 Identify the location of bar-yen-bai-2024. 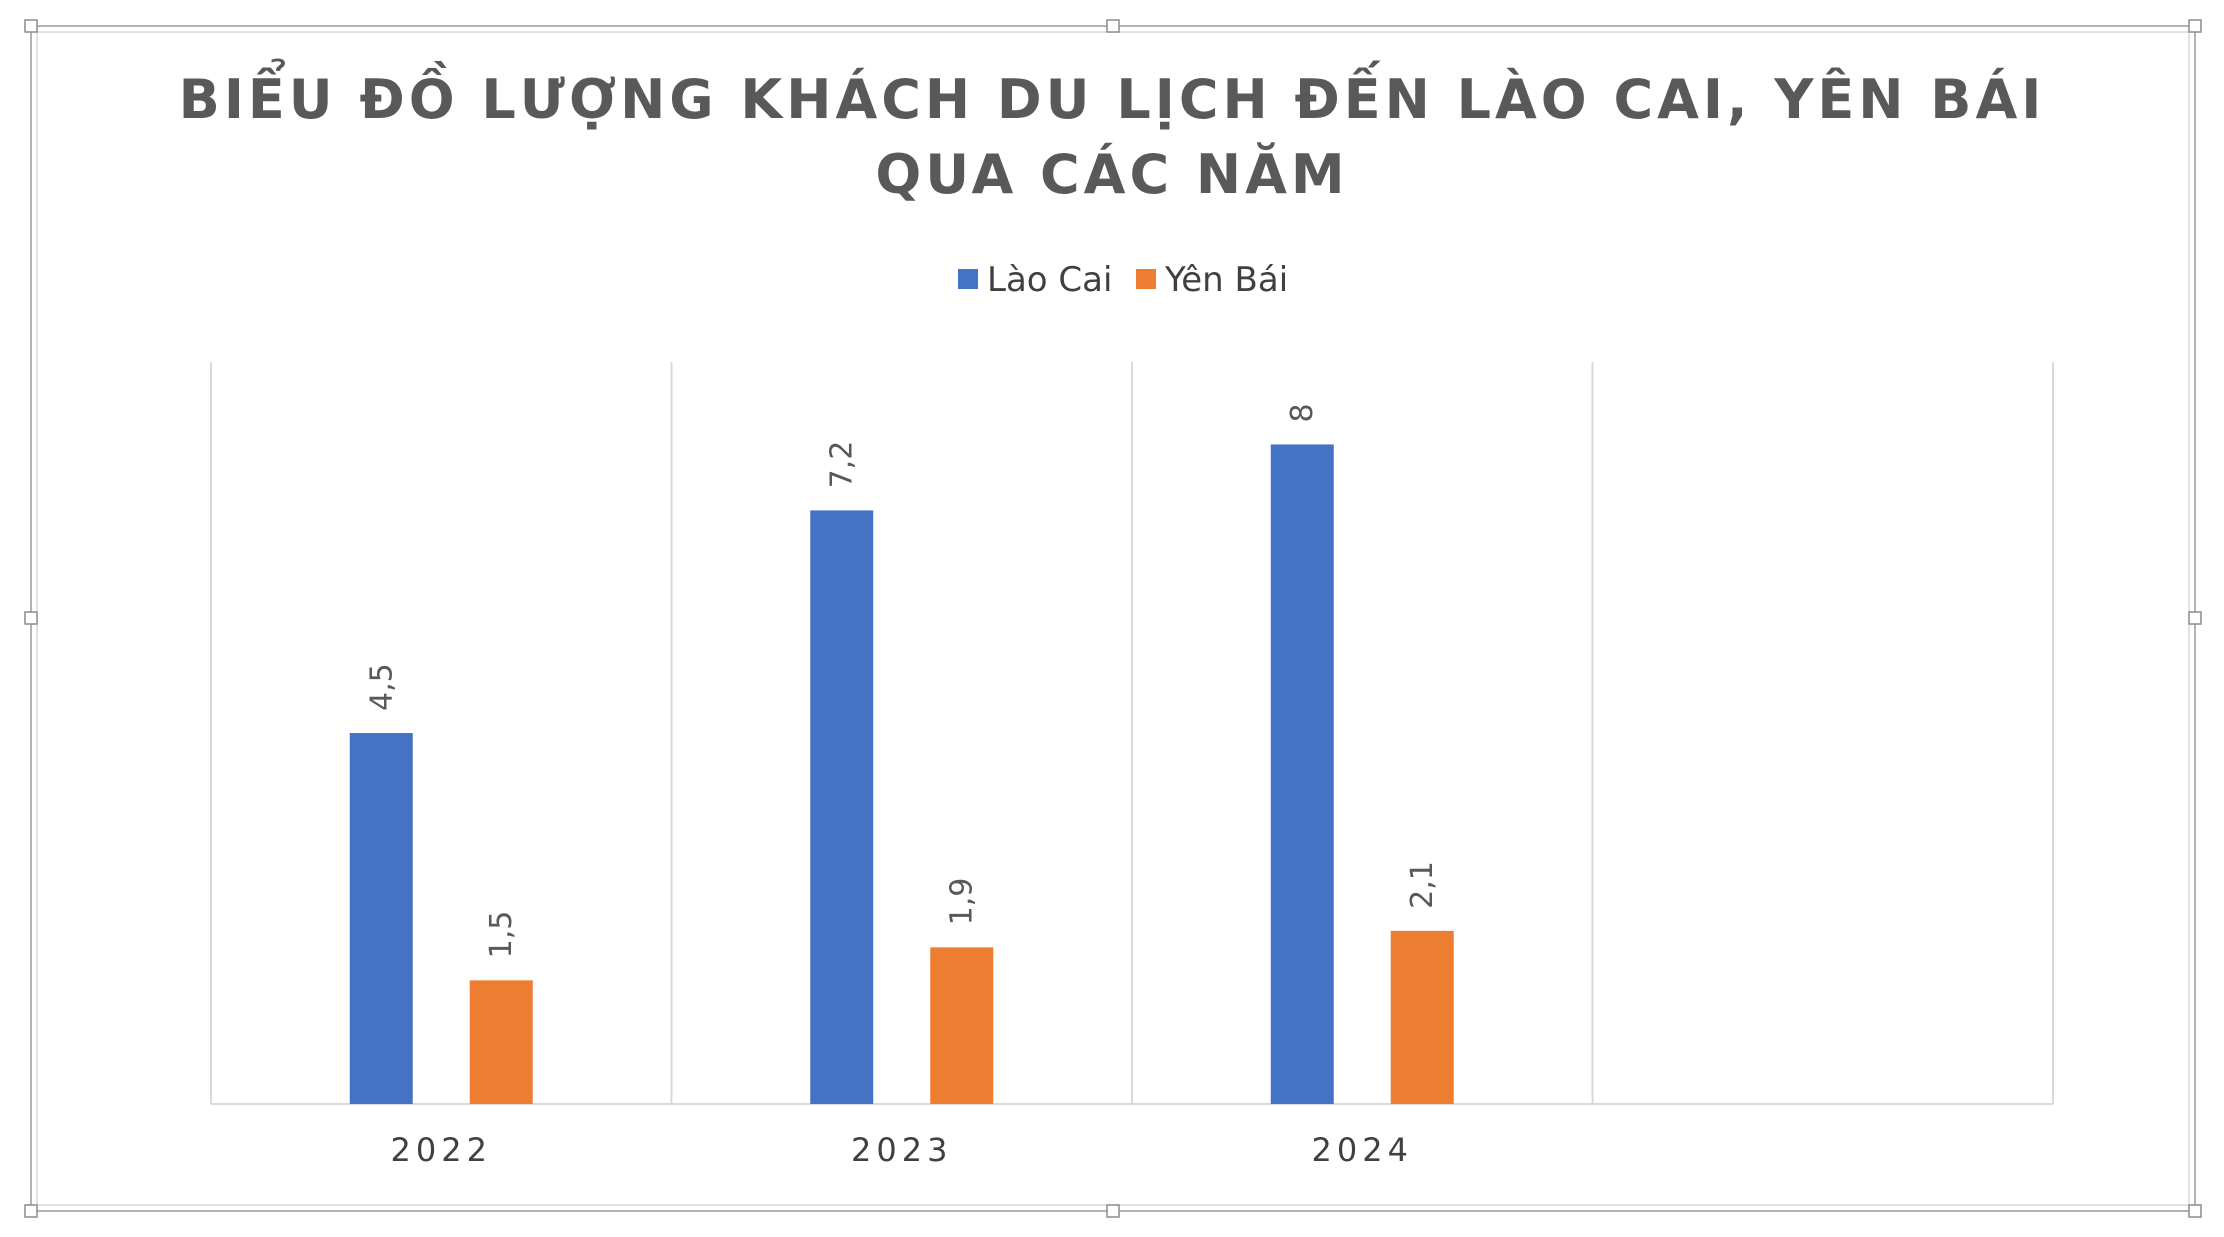
(1422, 1017).